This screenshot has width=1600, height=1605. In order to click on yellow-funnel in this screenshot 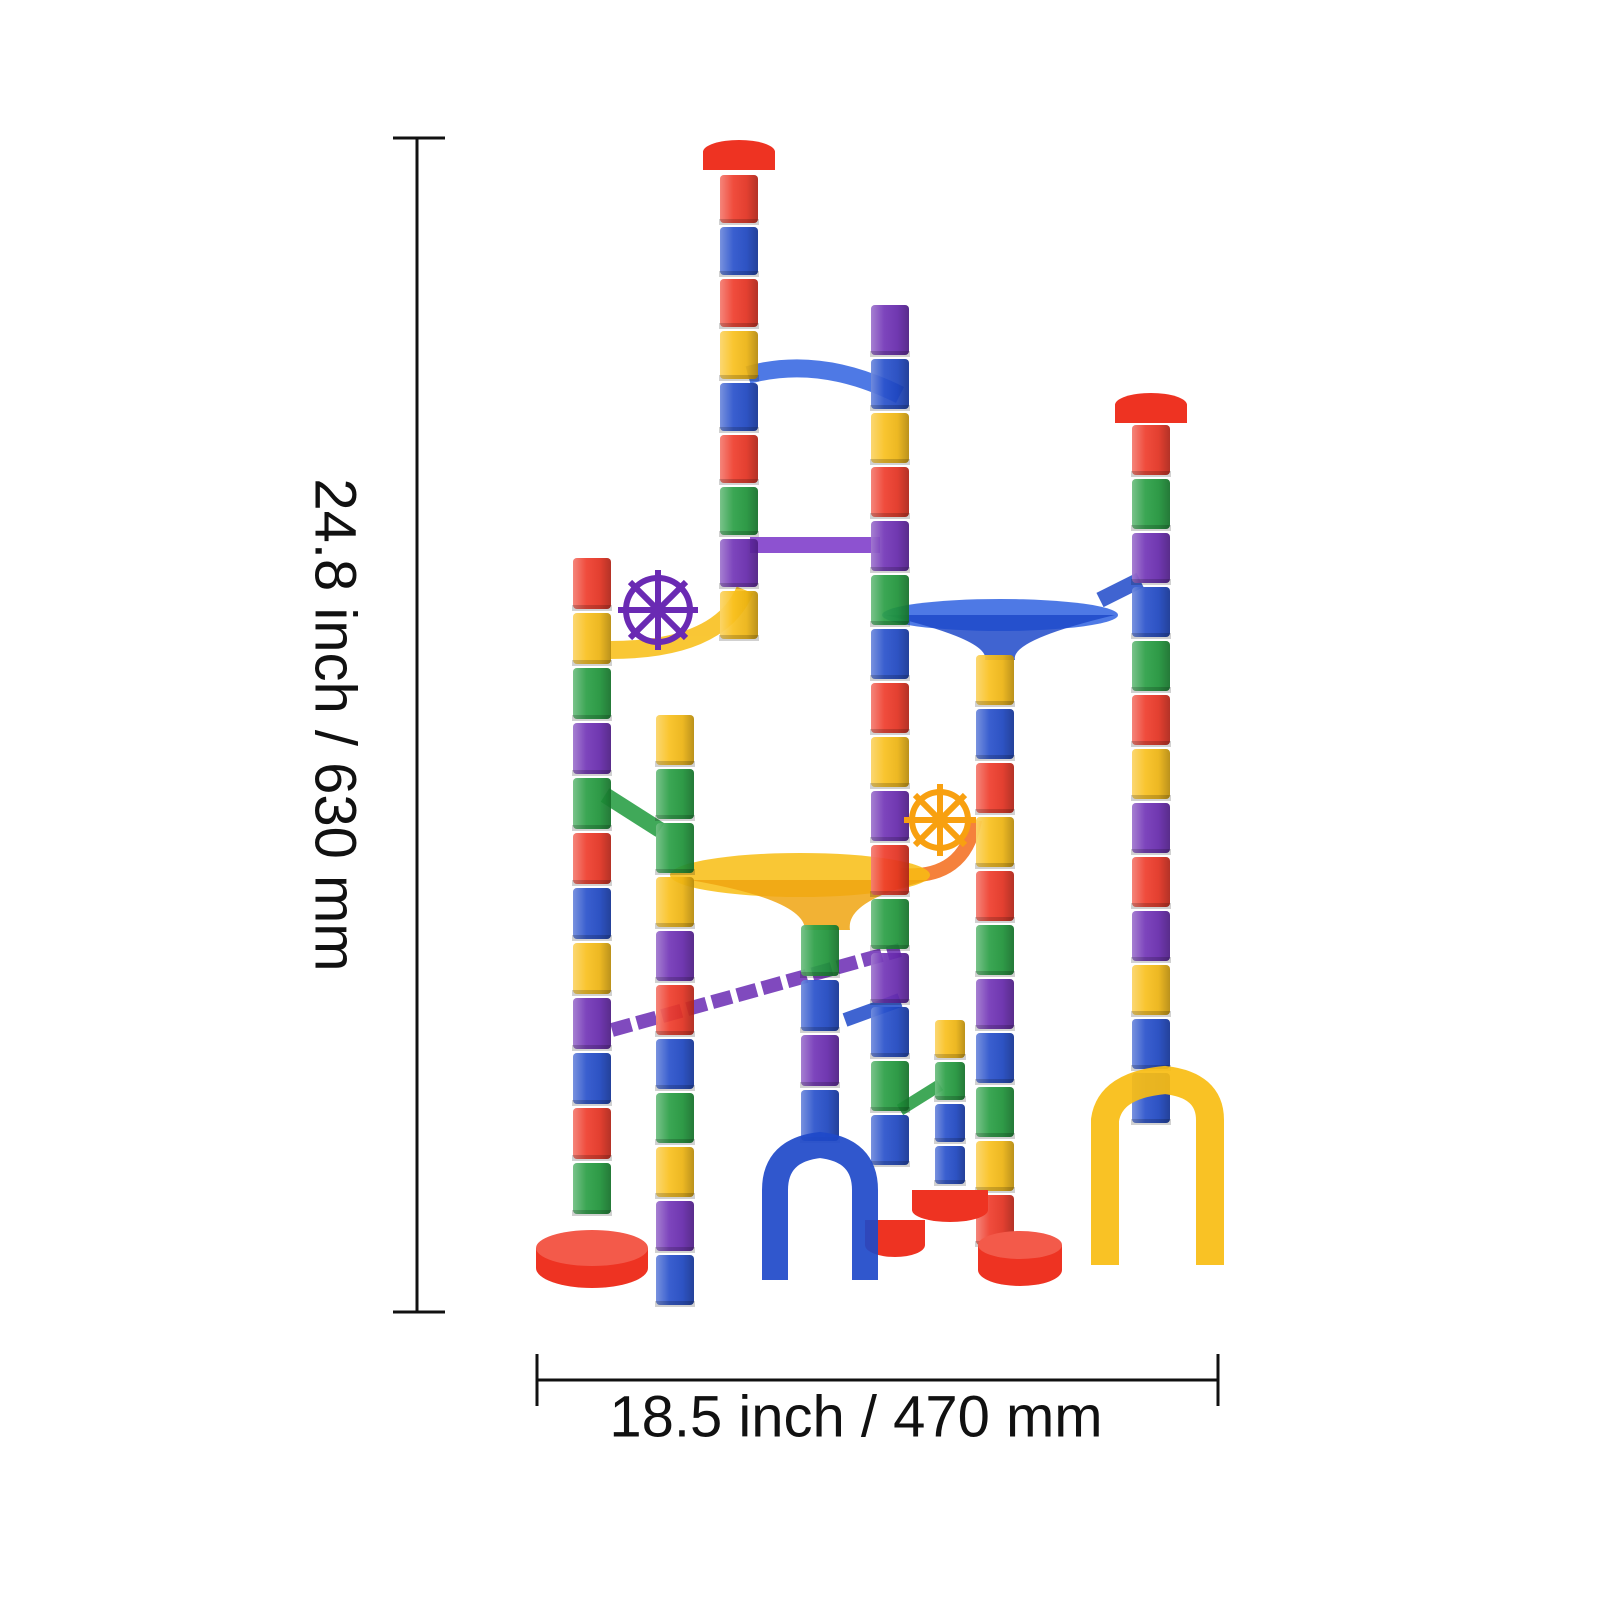, I will do `click(800, 891)`.